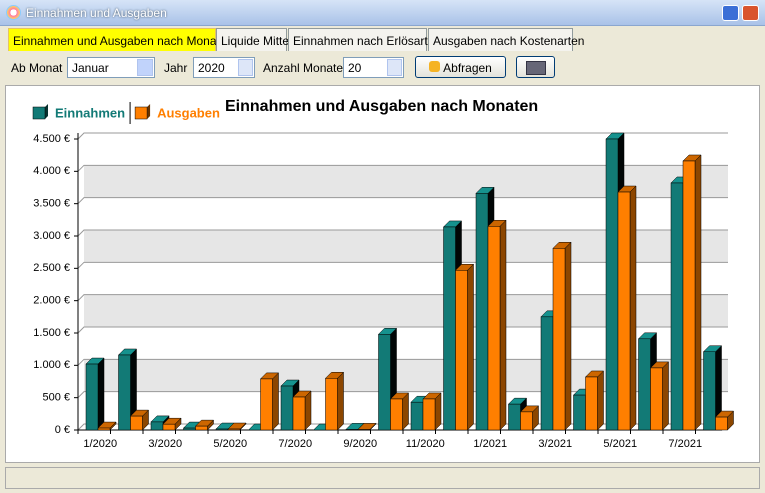 This screenshot has width=765, height=493. What do you see at coordinates (51, 204) in the screenshot?
I see `y-tick-label: 3.500 €` at bounding box center [51, 204].